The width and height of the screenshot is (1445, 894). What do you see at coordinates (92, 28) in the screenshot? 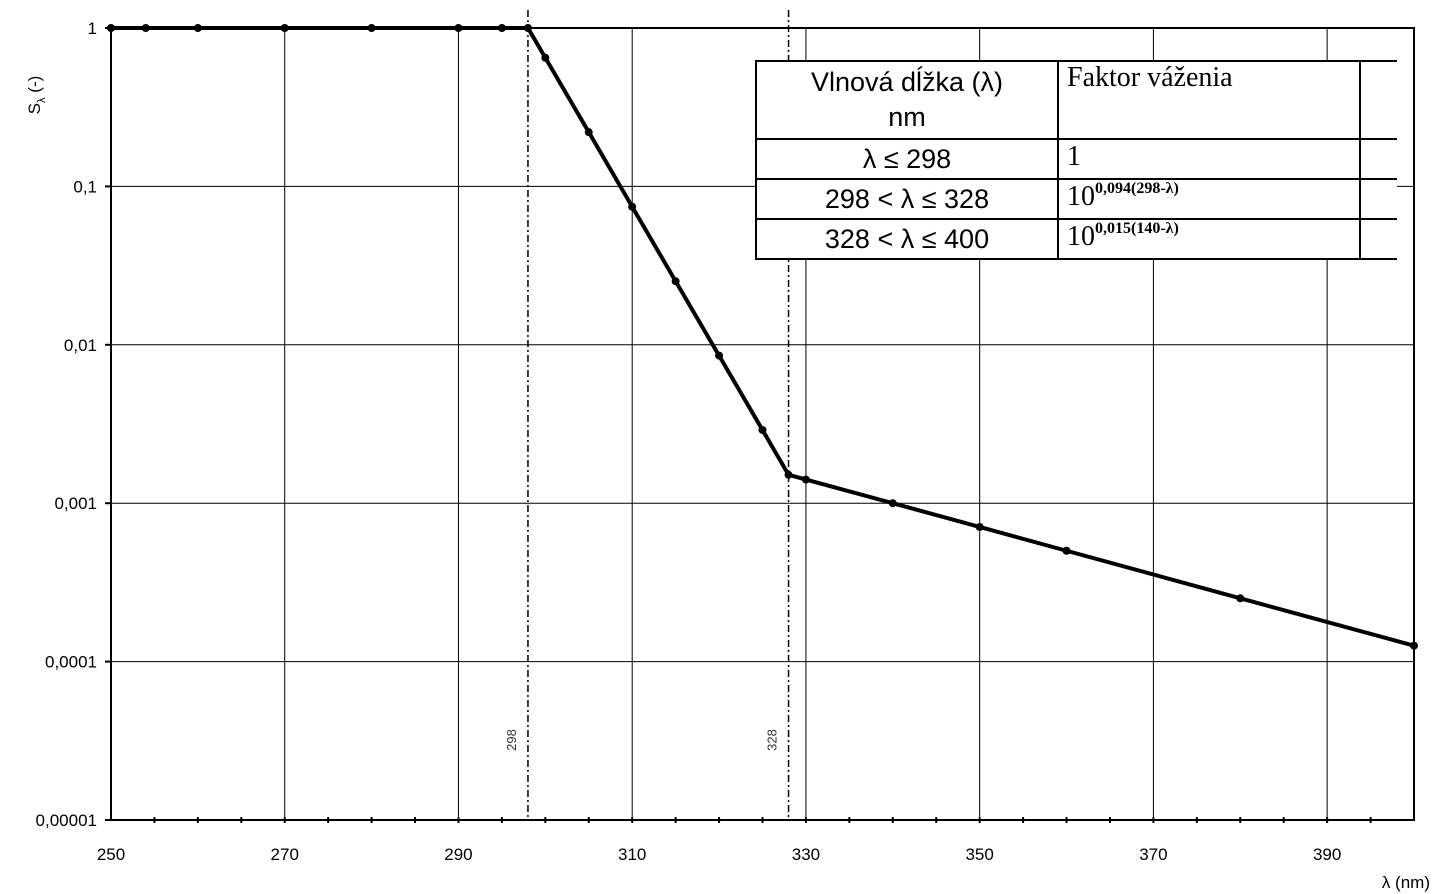
I see `y-tick-label: 1` at bounding box center [92, 28].